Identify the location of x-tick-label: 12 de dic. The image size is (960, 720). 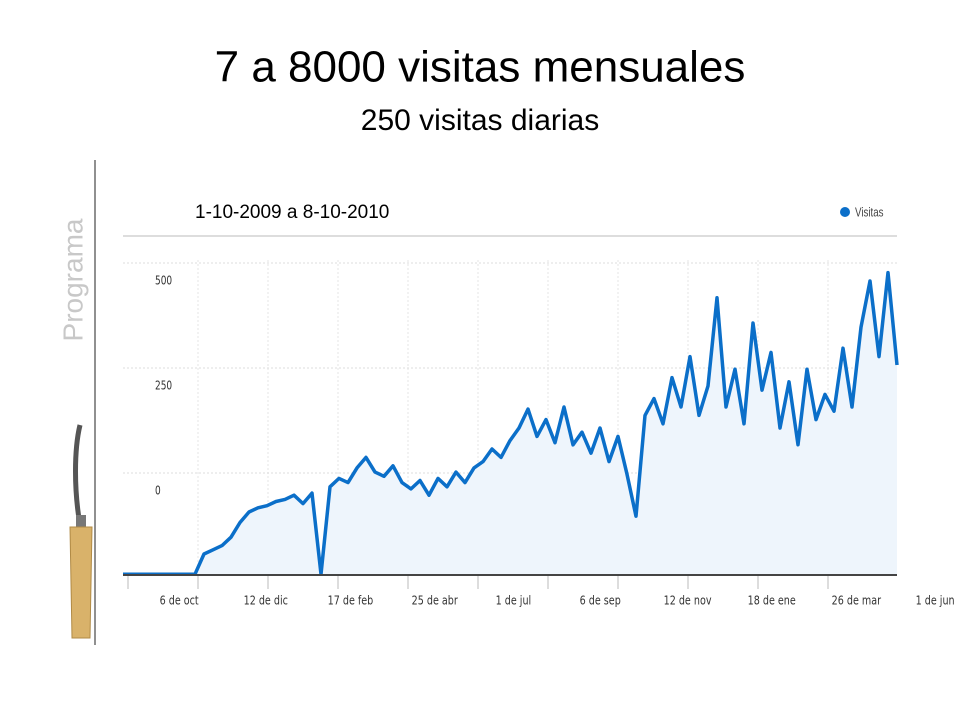
(266, 600).